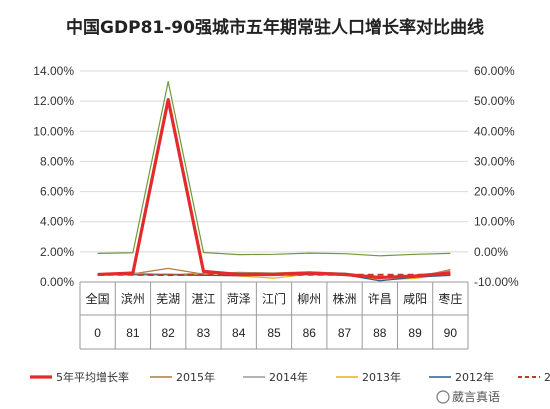 The width and height of the screenshot is (550, 409). What do you see at coordinates (57, 252) in the screenshot?
I see `left-tick-label: 2.00%` at bounding box center [57, 252].